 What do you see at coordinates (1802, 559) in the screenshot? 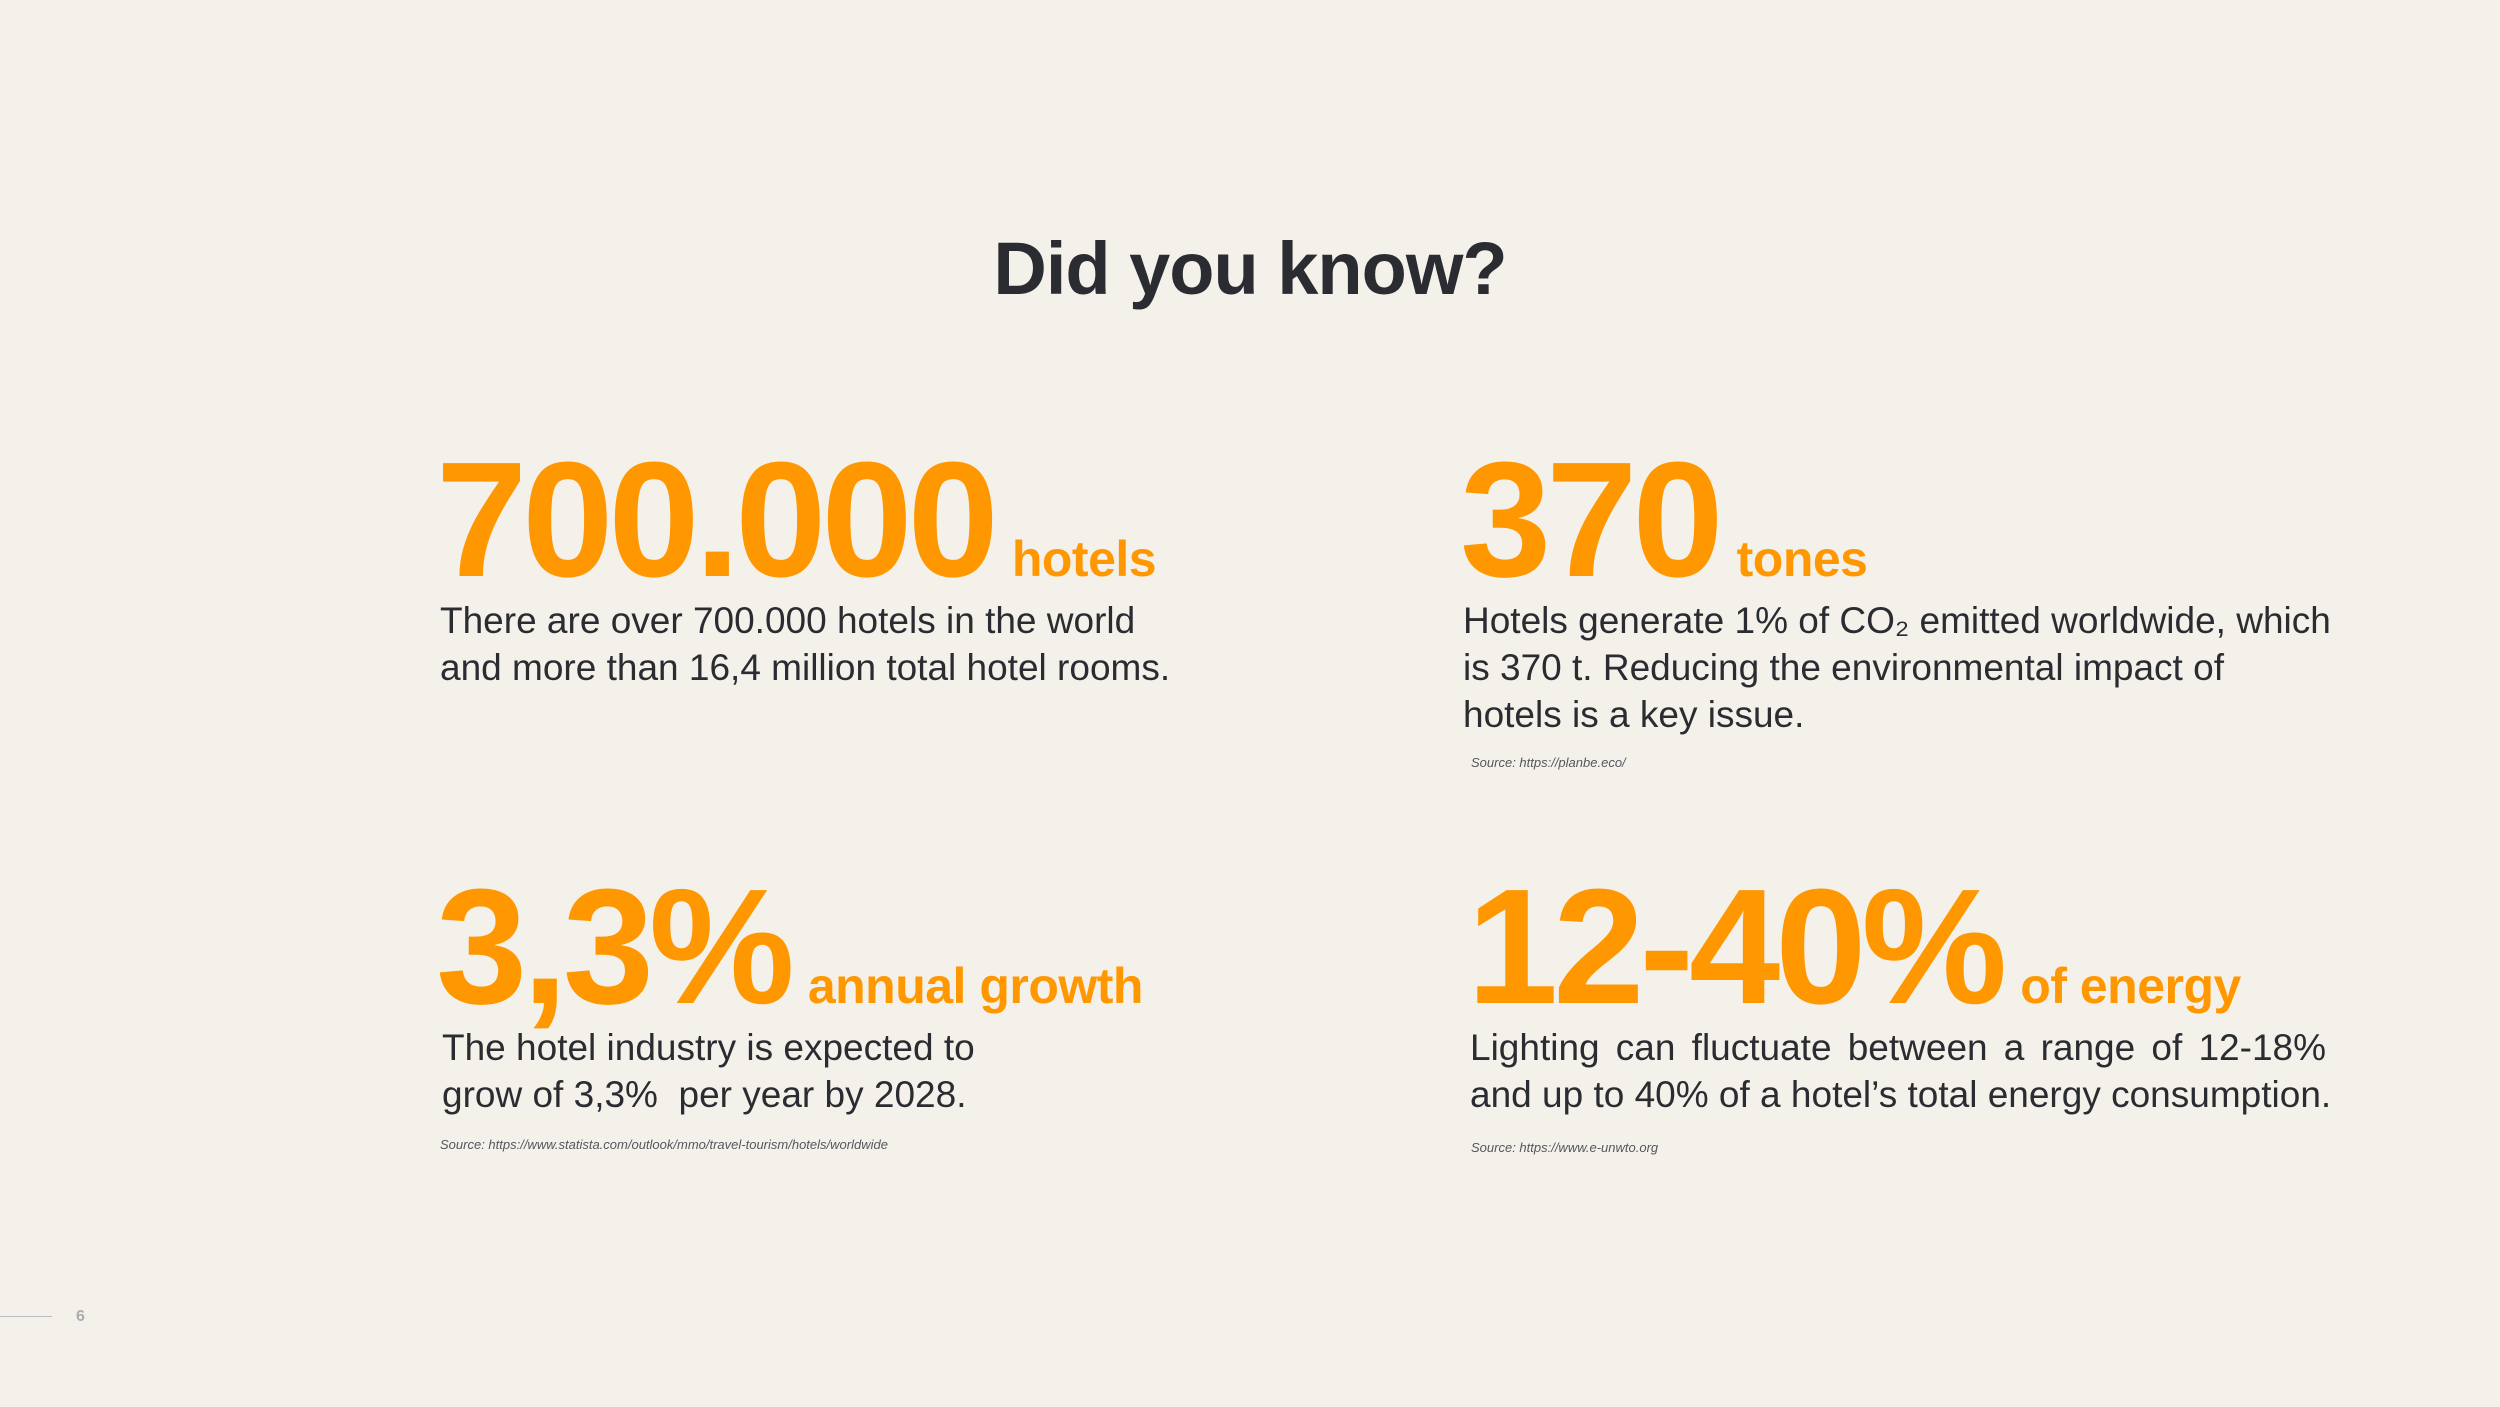
I see `fact-unit: tones` at bounding box center [1802, 559].